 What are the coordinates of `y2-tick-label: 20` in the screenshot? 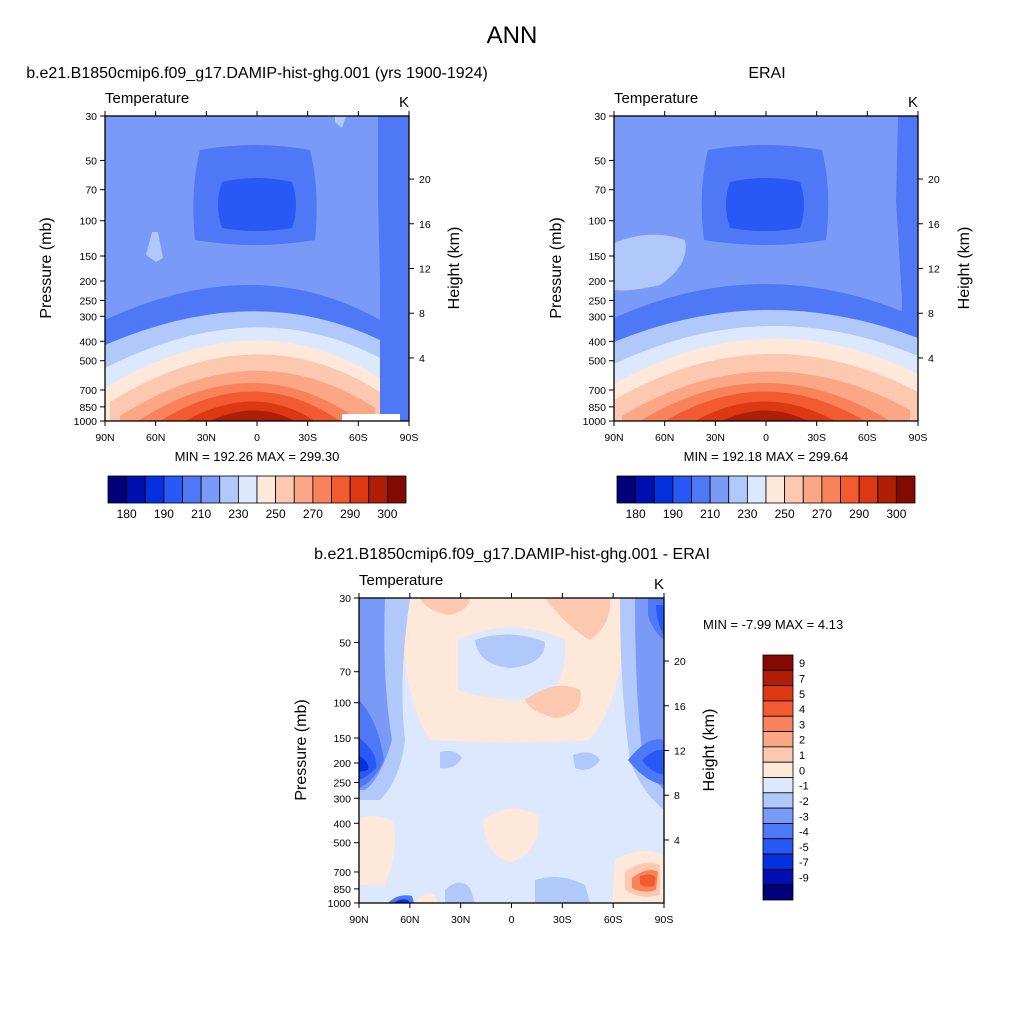 It's located at (680, 662).